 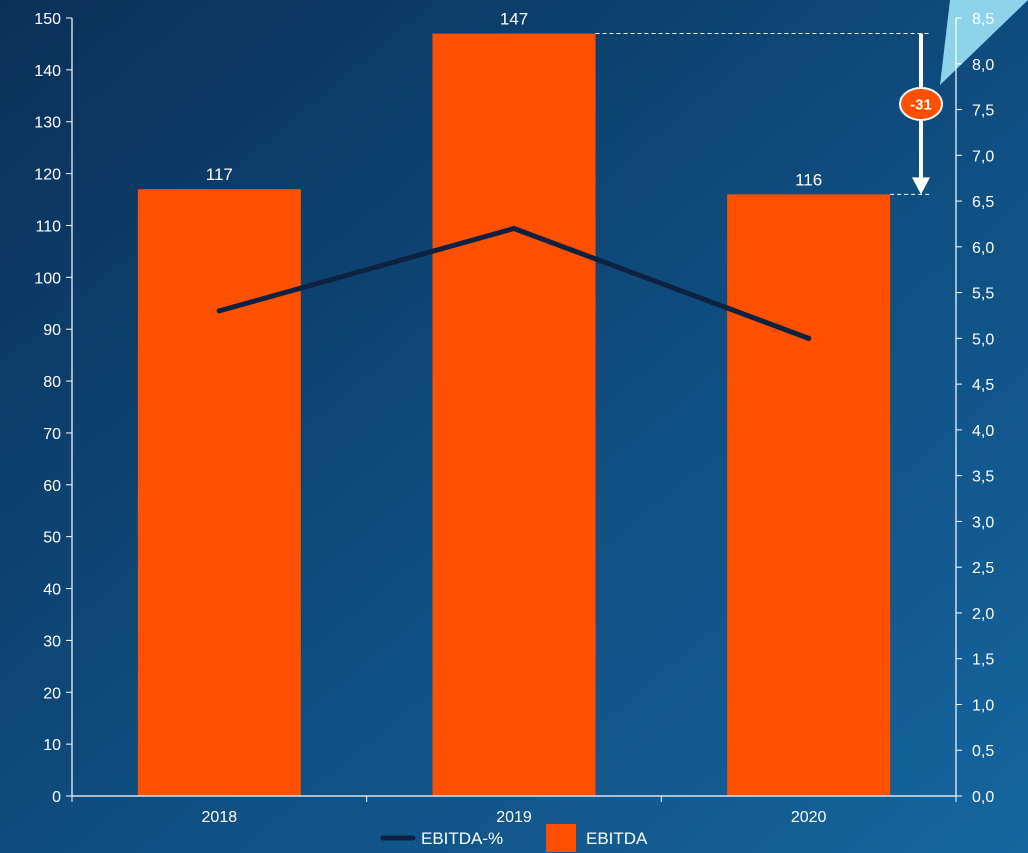 What do you see at coordinates (769, 114) in the screenshot?
I see `annotation-layer: -31` at bounding box center [769, 114].